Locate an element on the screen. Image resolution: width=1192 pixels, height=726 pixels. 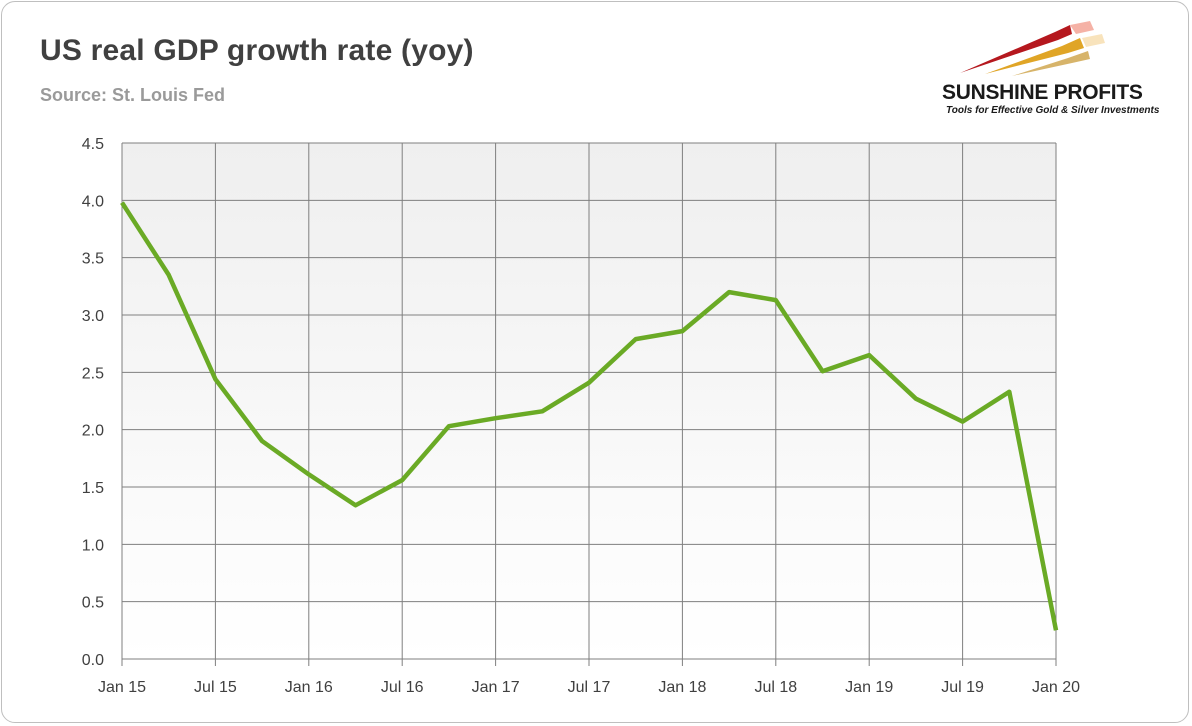
y-tick-label: 3.0 is located at coordinates (93, 316).